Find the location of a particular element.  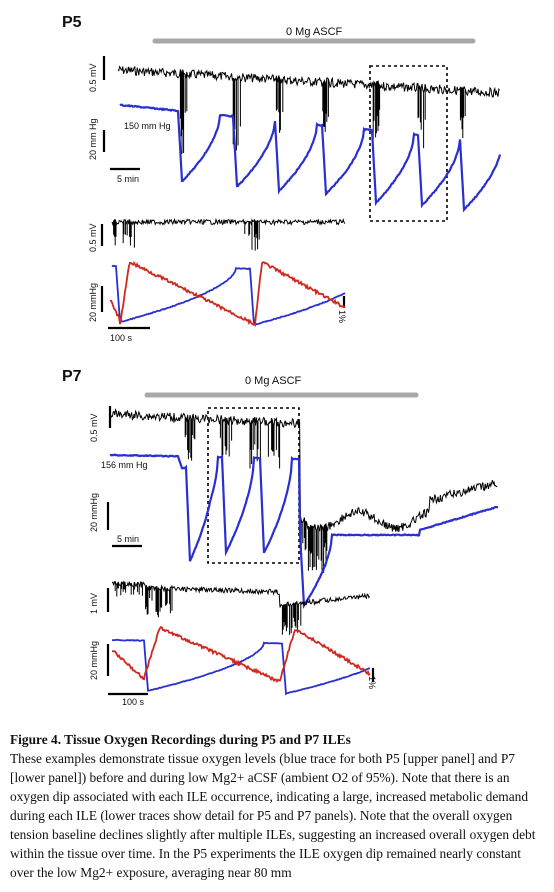

p7-field-potential-trace is located at coordinates (303, 490).